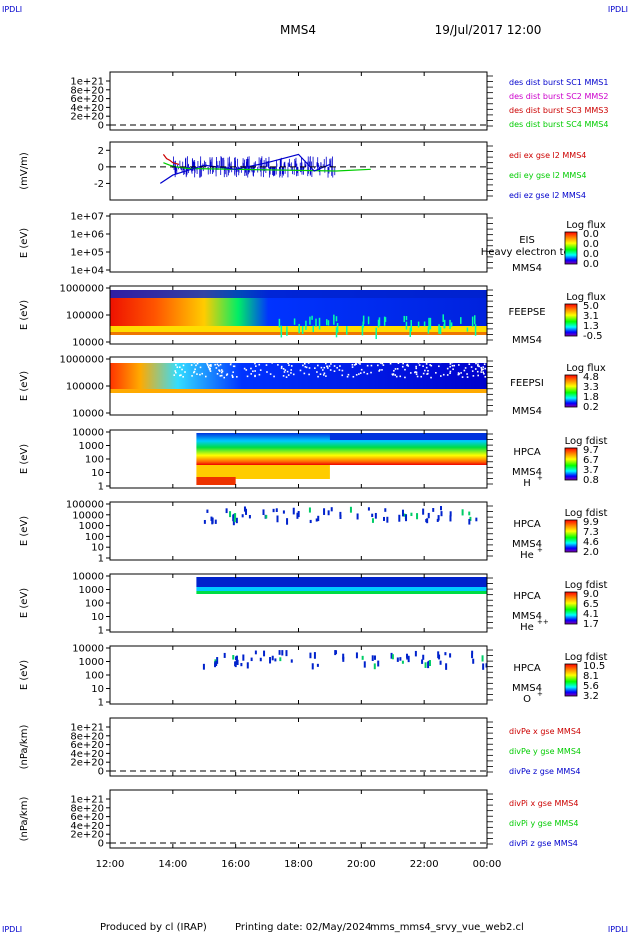 The height and width of the screenshot is (938, 630). Describe the element at coordinates (571, 680) in the screenshot. I see `colorbar` at that location.